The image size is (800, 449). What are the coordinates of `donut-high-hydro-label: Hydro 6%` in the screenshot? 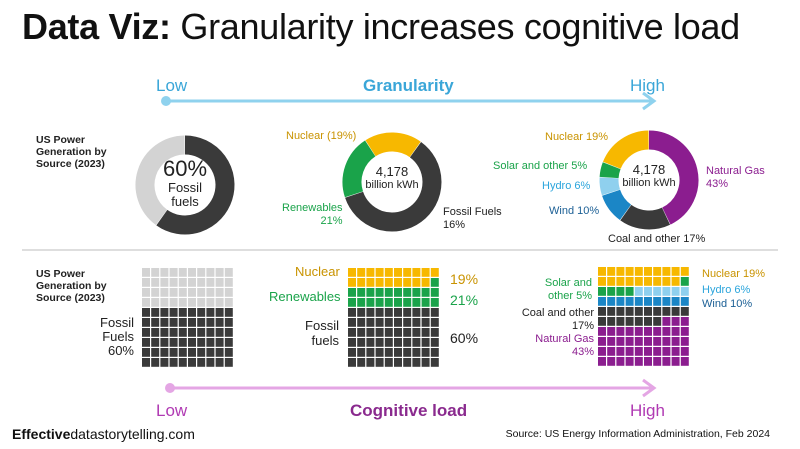 It's located at (566, 186).